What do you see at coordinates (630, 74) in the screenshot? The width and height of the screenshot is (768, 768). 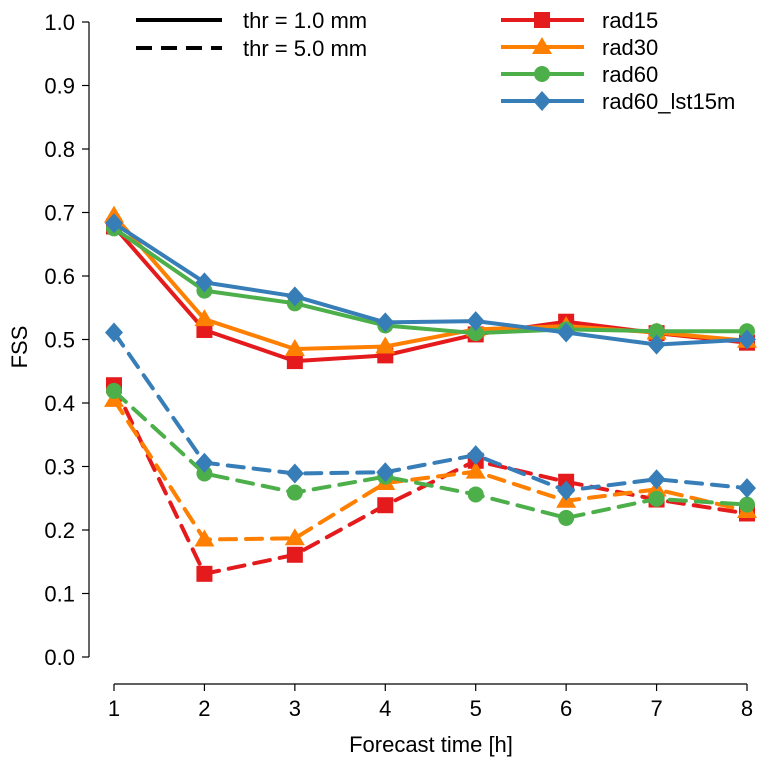 I see `legend-label: rad60` at bounding box center [630, 74].